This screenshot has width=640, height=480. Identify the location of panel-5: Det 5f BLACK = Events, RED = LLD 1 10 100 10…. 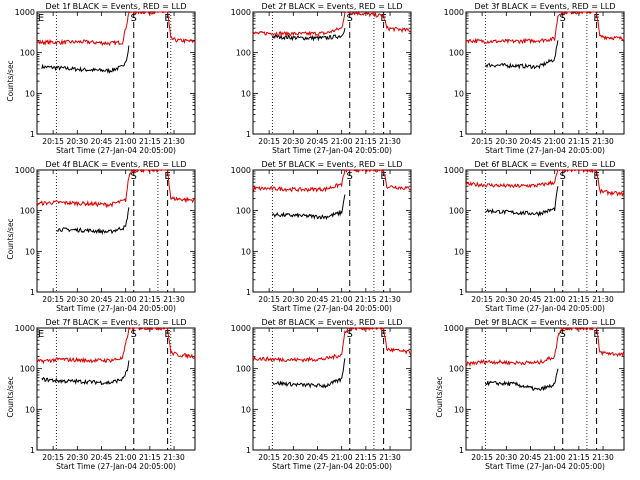
(321, 236).